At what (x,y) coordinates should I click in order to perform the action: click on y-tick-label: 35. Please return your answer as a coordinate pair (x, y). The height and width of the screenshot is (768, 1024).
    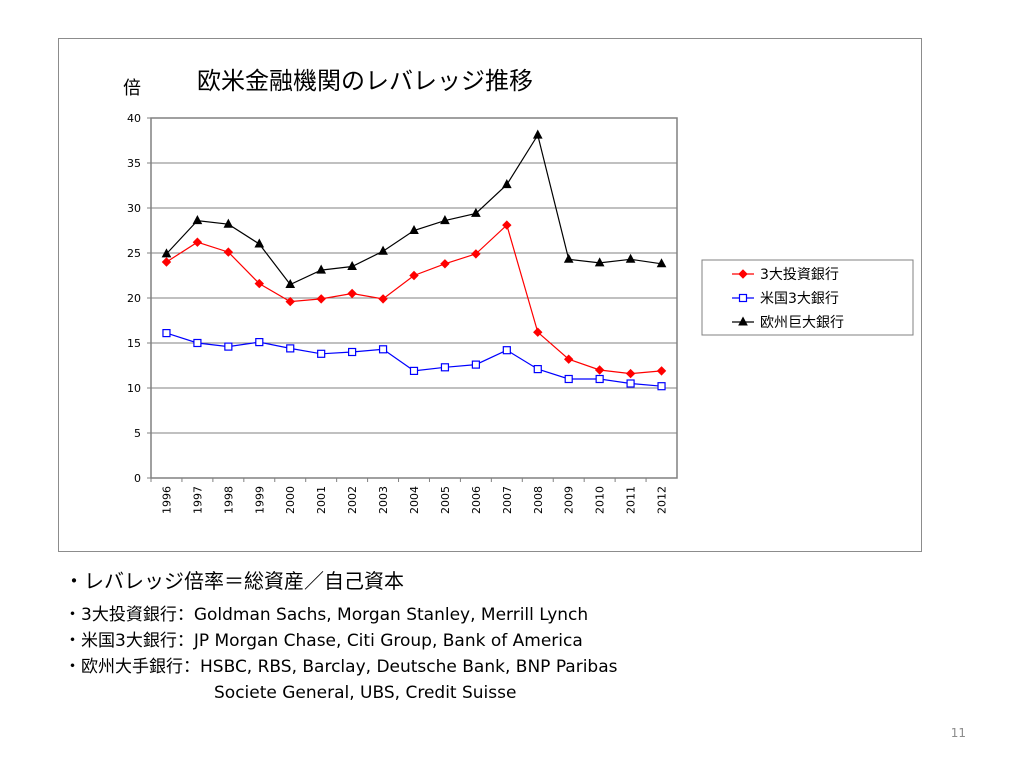
    Looking at the image, I should click on (134, 163).